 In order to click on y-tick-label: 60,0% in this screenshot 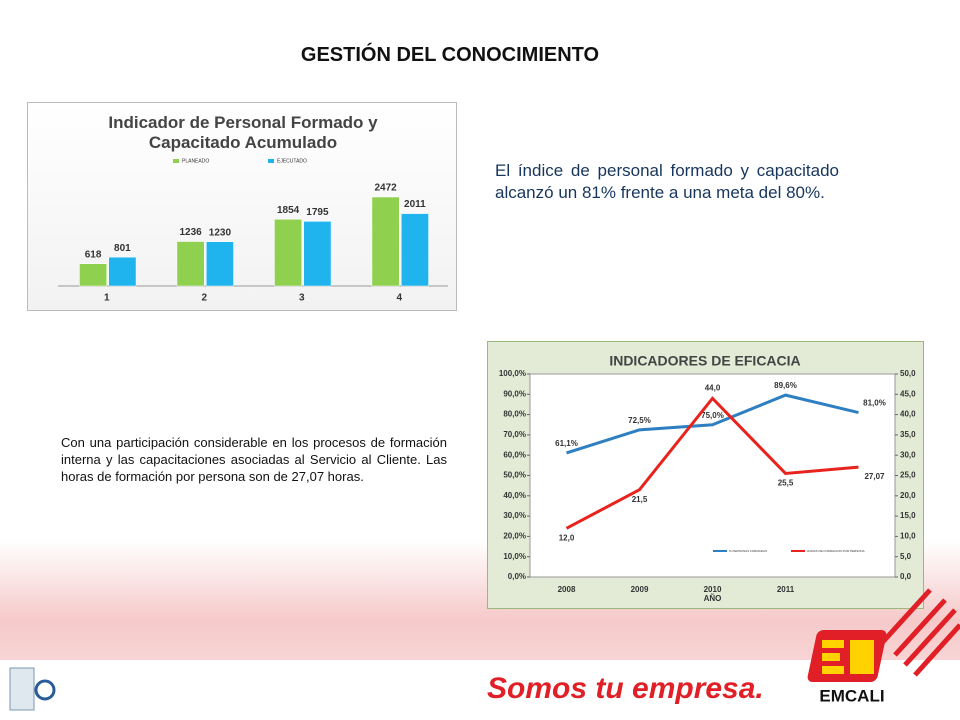, I will do `click(514, 454)`.